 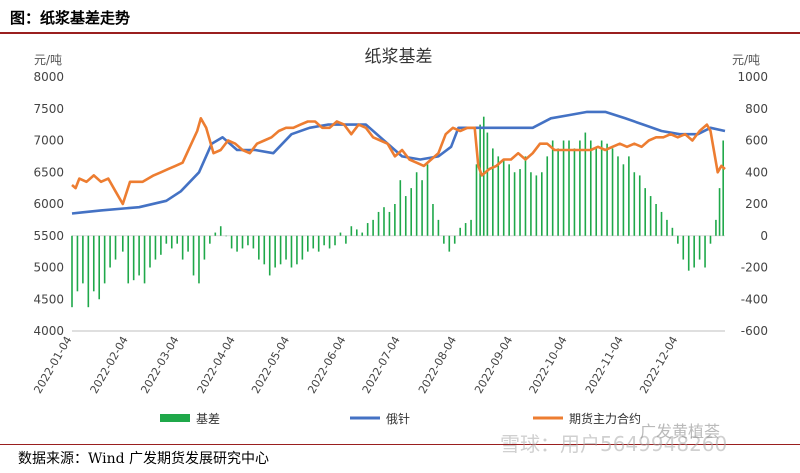 I want to click on caption-rule, so click(x=400, y=33).